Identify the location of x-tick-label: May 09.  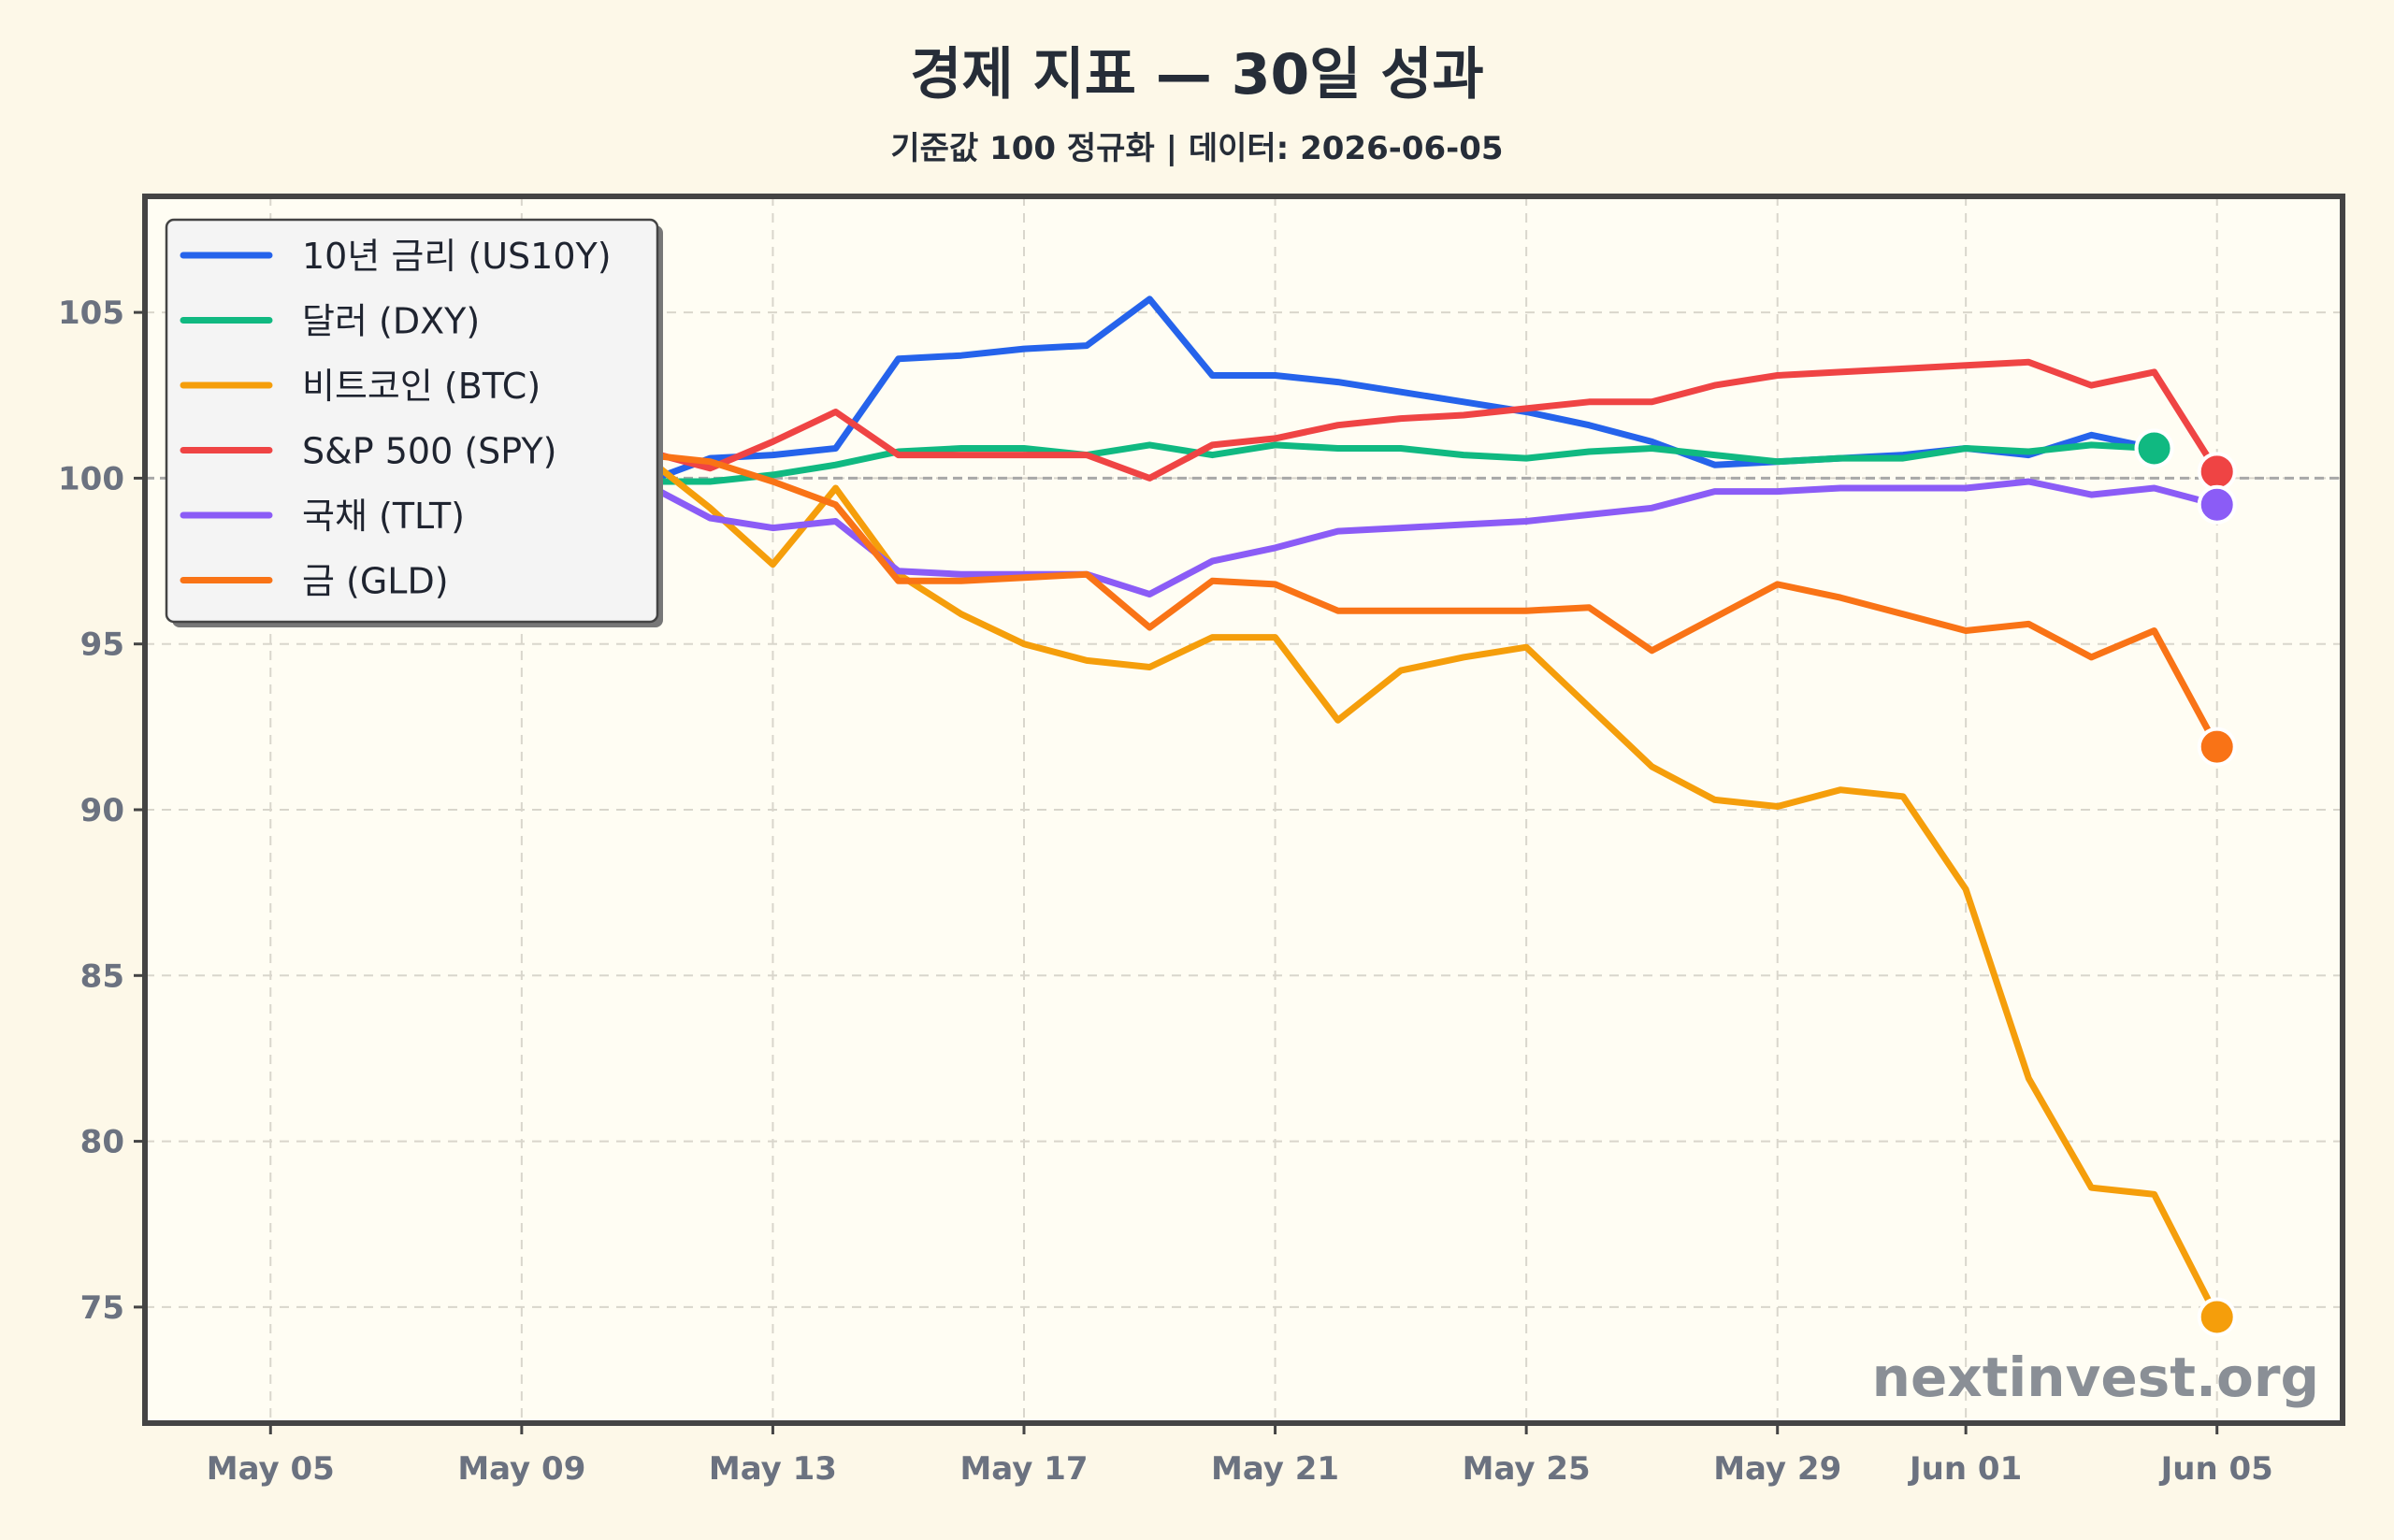
(521, 1469).